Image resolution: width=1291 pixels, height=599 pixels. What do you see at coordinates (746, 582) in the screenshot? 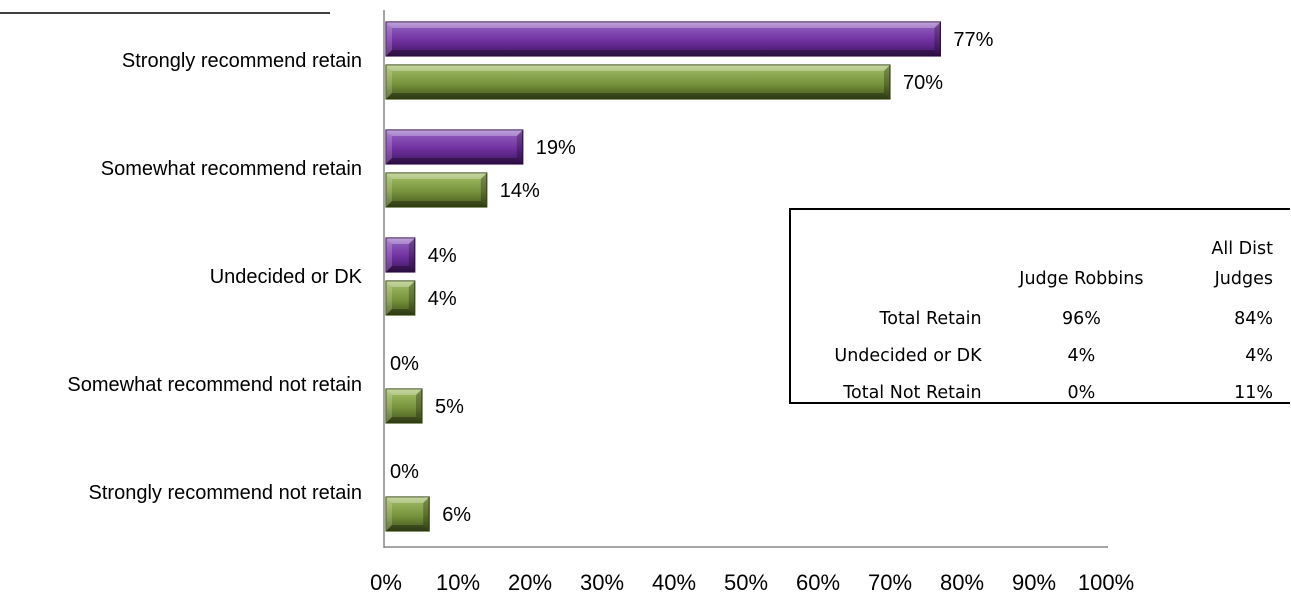
I see `x-tick-label: 50%` at bounding box center [746, 582].